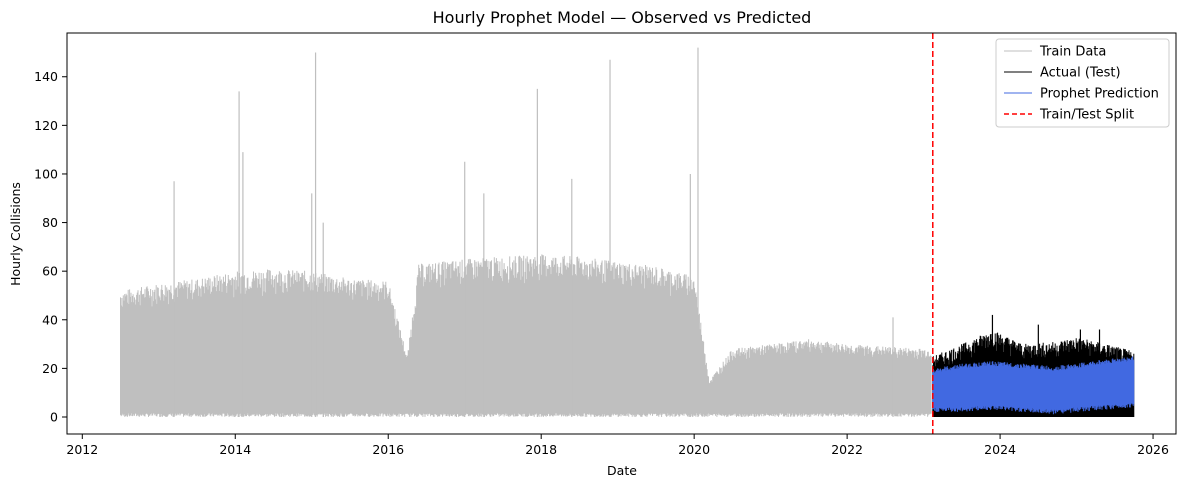  Describe the element at coordinates (1072, 52) in the screenshot. I see `legend-label: Train Data` at that location.